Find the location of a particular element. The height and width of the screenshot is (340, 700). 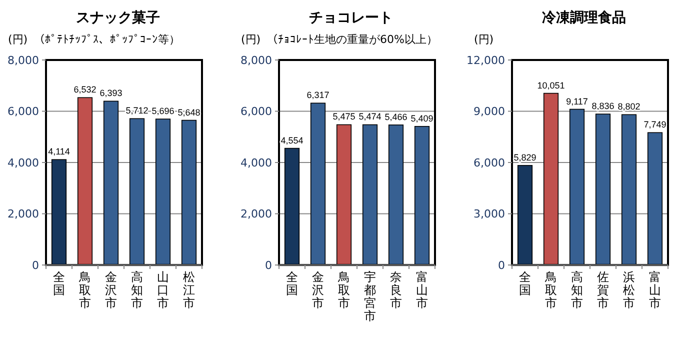

x-tick-label: 山口市 is located at coordinates (163, 290).